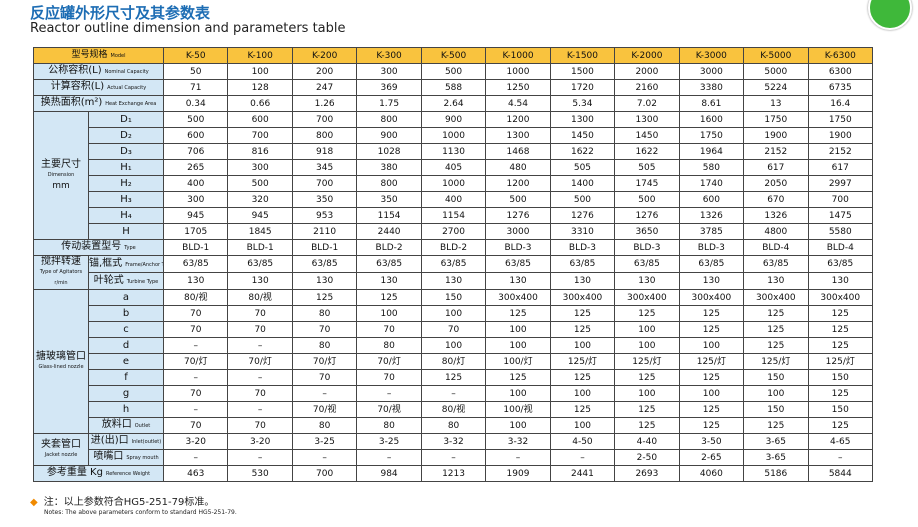 This screenshot has width=918, height=527. I want to click on label-zh: D₁, so click(126, 119).